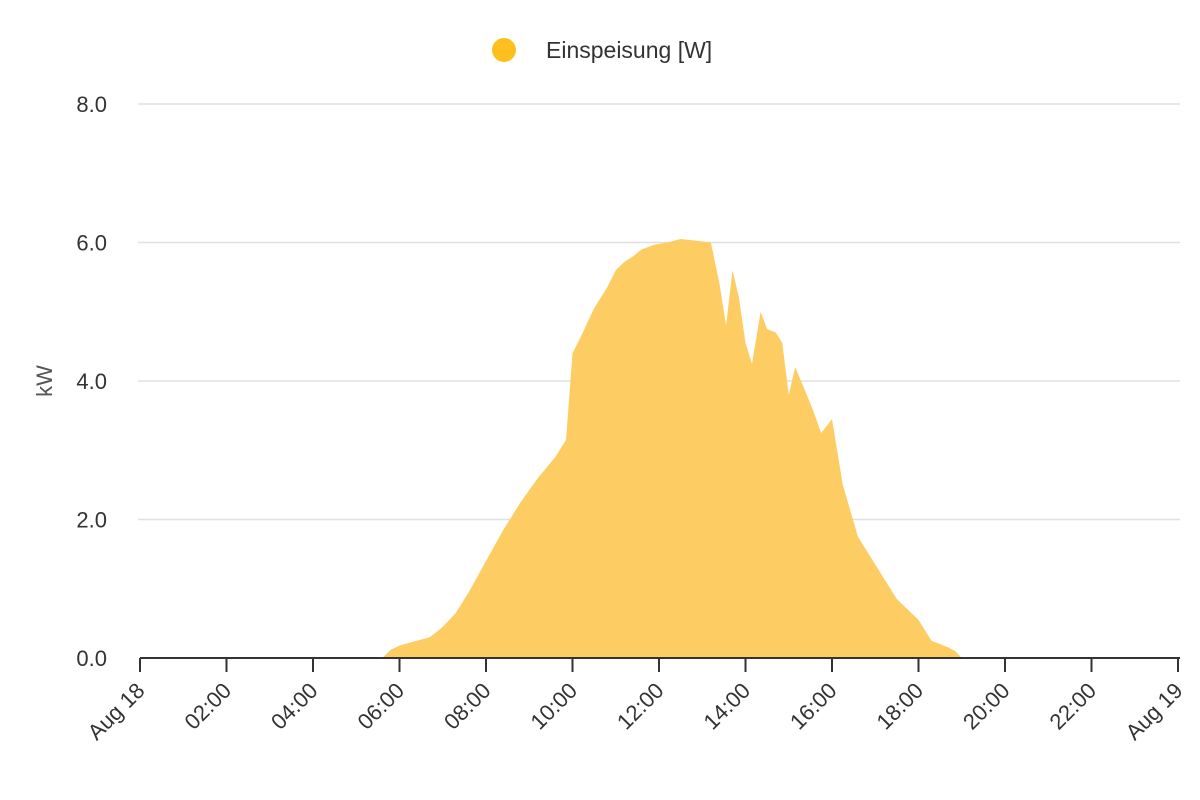 The image size is (1200, 800). What do you see at coordinates (91, 520) in the screenshot?
I see `y-tick-label: 2.0` at bounding box center [91, 520].